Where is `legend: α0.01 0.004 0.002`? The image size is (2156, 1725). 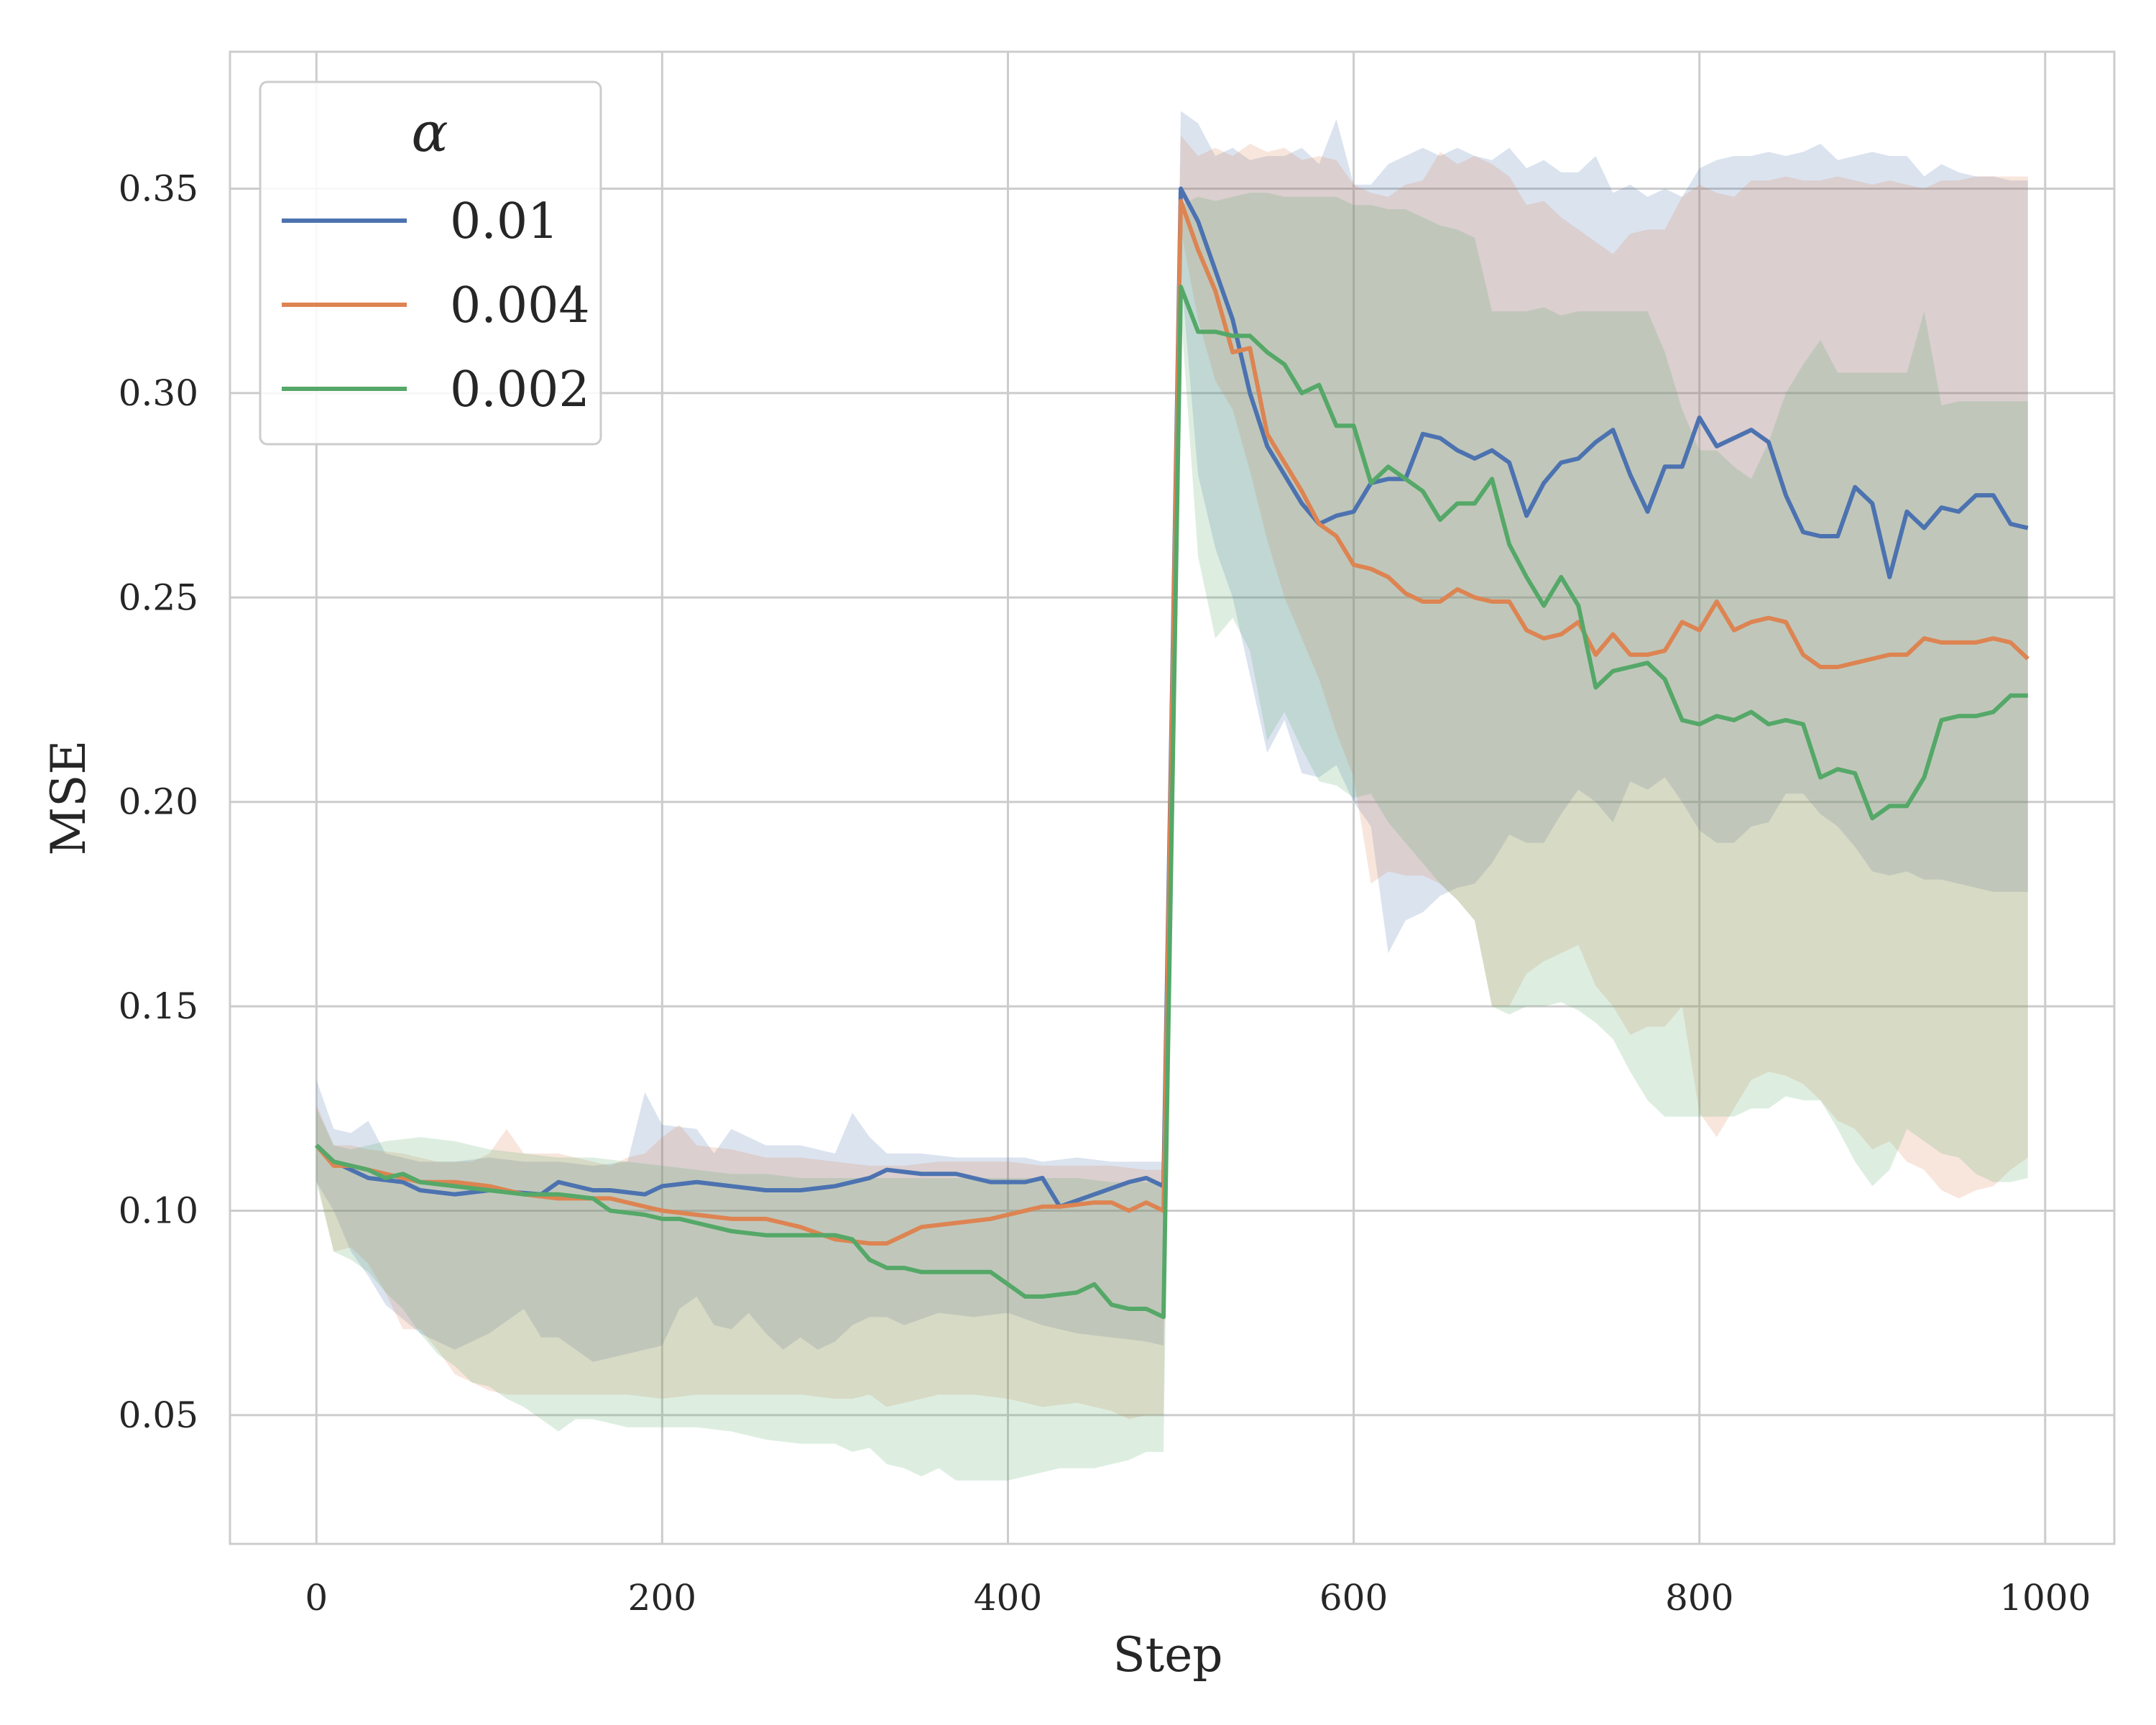 legend: α0.01 0.004 0.002 is located at coordinates (430, 263).